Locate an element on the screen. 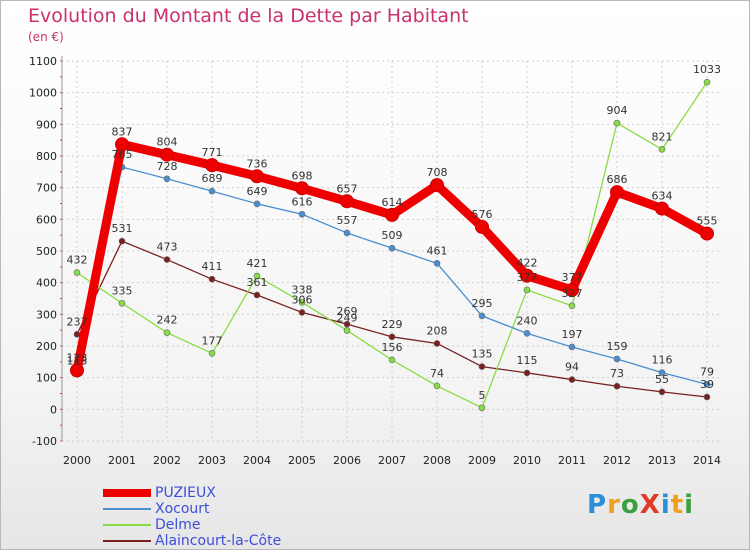 Image resolution: width=750 pixels, height=550 pixels. data-label: 123 is located at coordinates (77, 357).